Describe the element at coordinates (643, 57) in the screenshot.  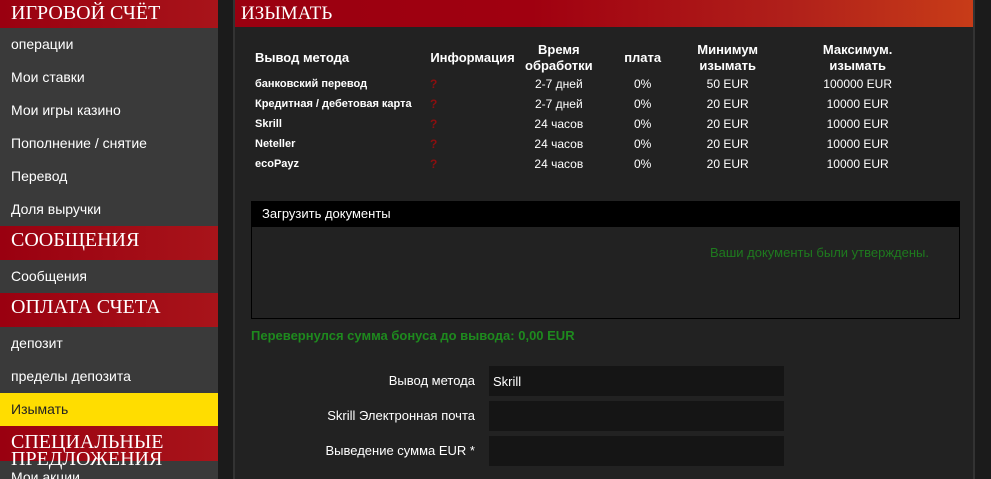
I see `col-fee: плата` at that location.